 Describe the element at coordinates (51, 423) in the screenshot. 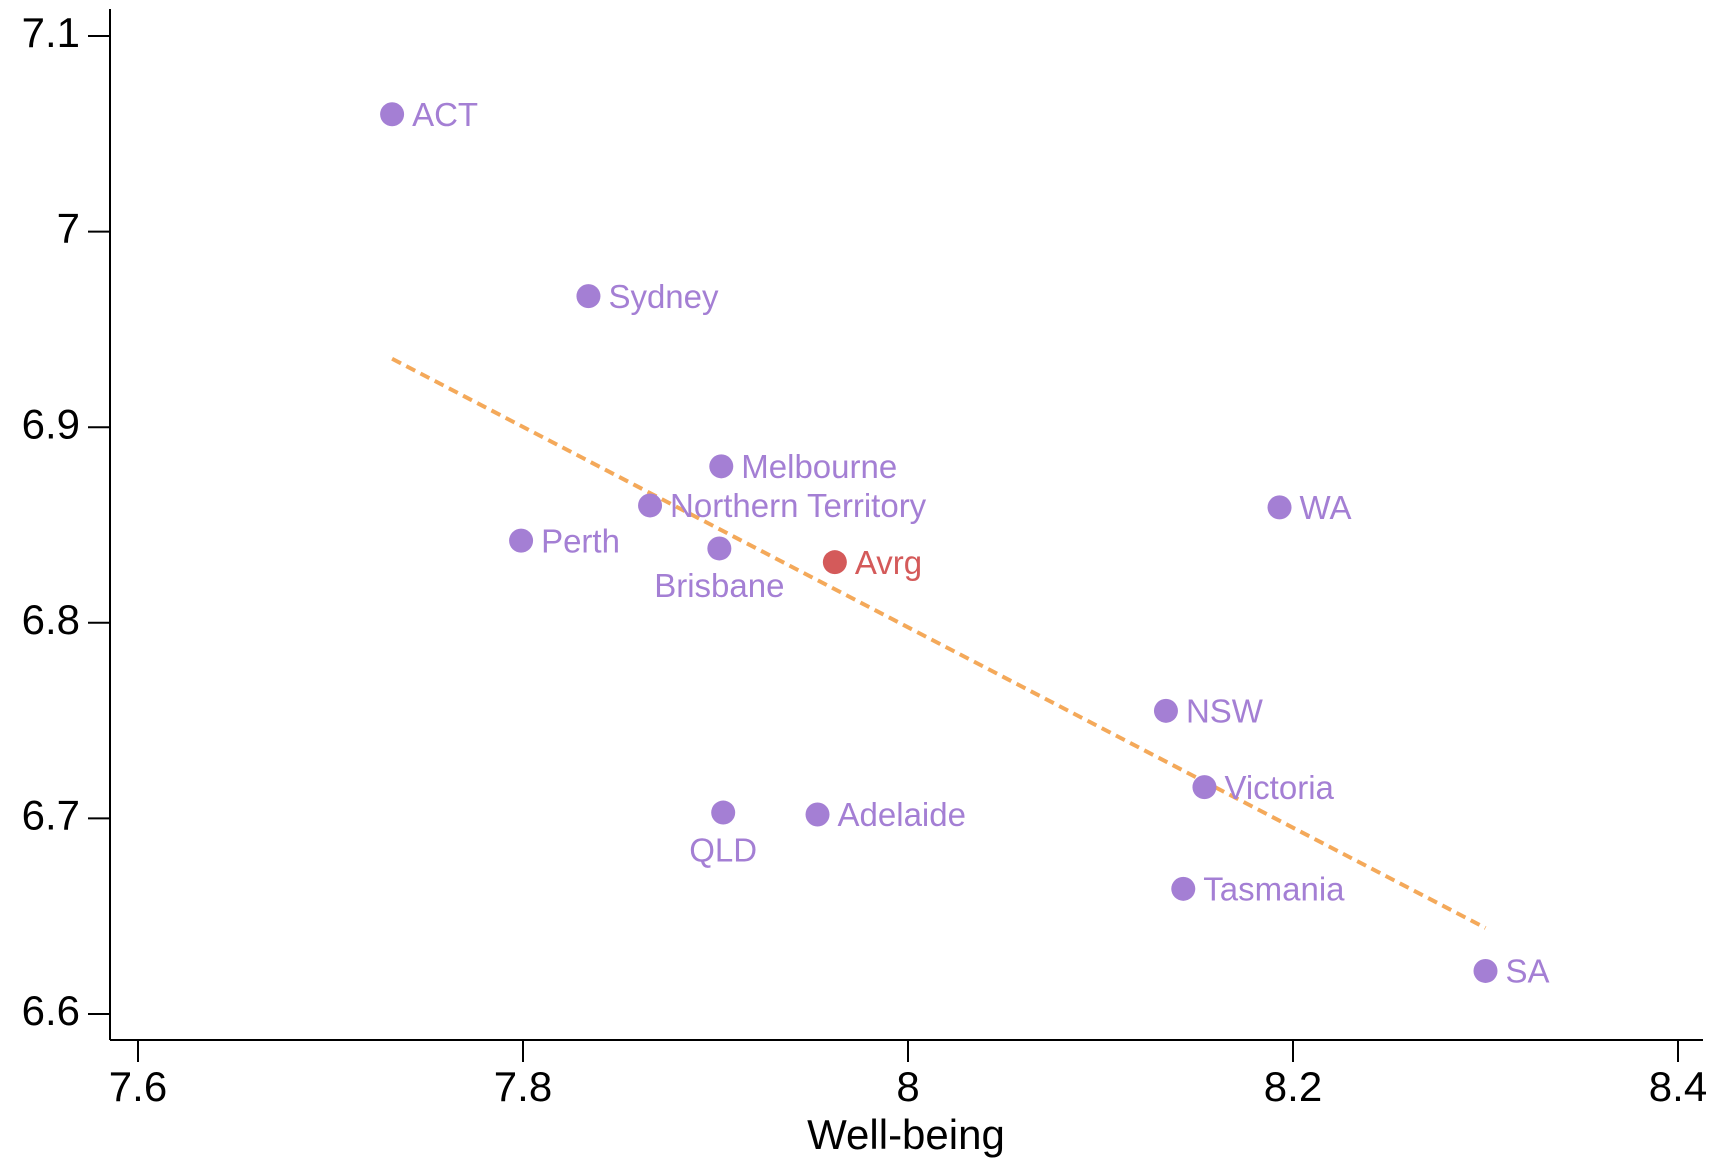

I see `y-tick-label: 6.9` at that location.